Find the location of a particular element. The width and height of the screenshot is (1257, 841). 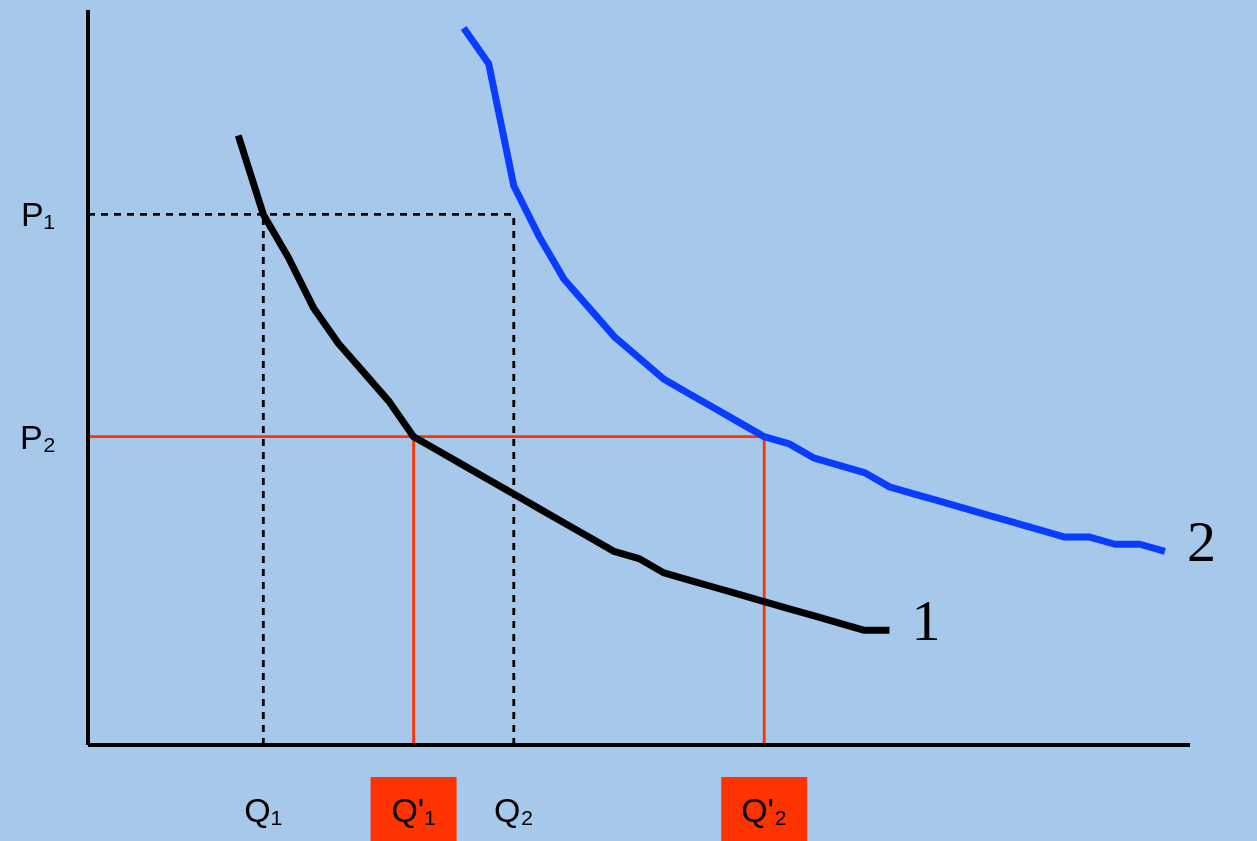

ref-line-label: P₁ is located at coordinates (38, 214).